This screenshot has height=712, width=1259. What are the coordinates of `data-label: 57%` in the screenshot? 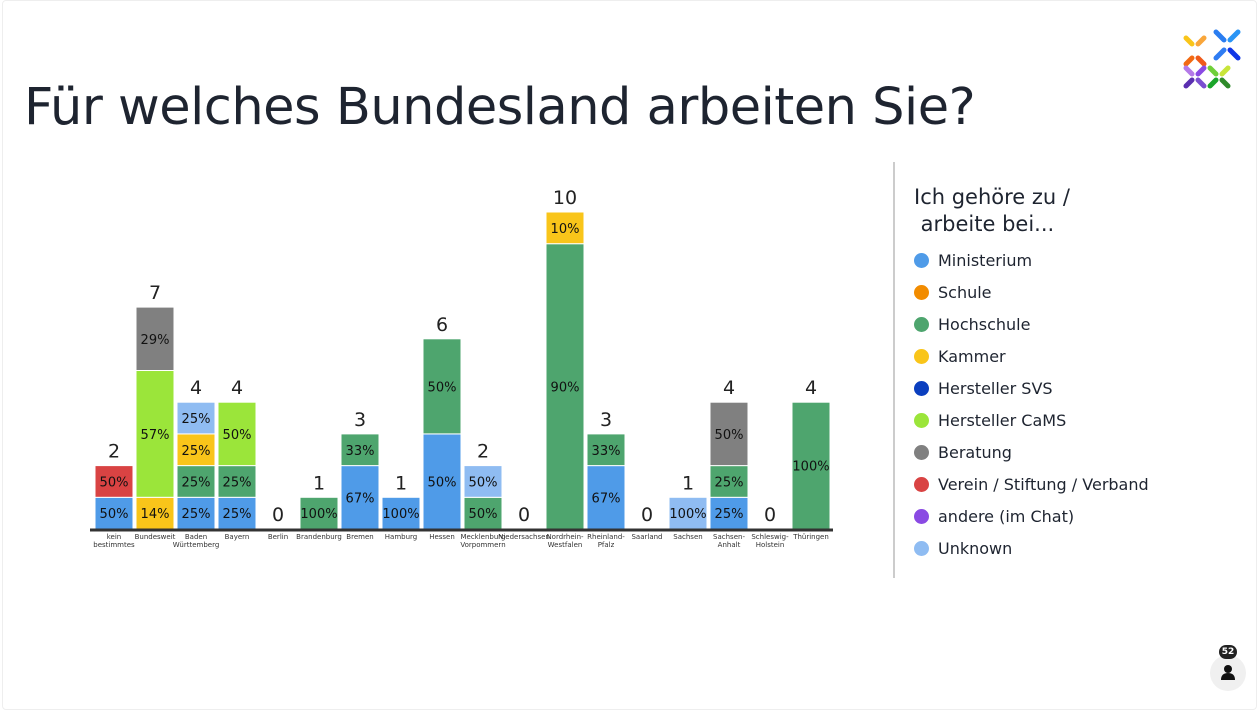 It's located at (155, 435).